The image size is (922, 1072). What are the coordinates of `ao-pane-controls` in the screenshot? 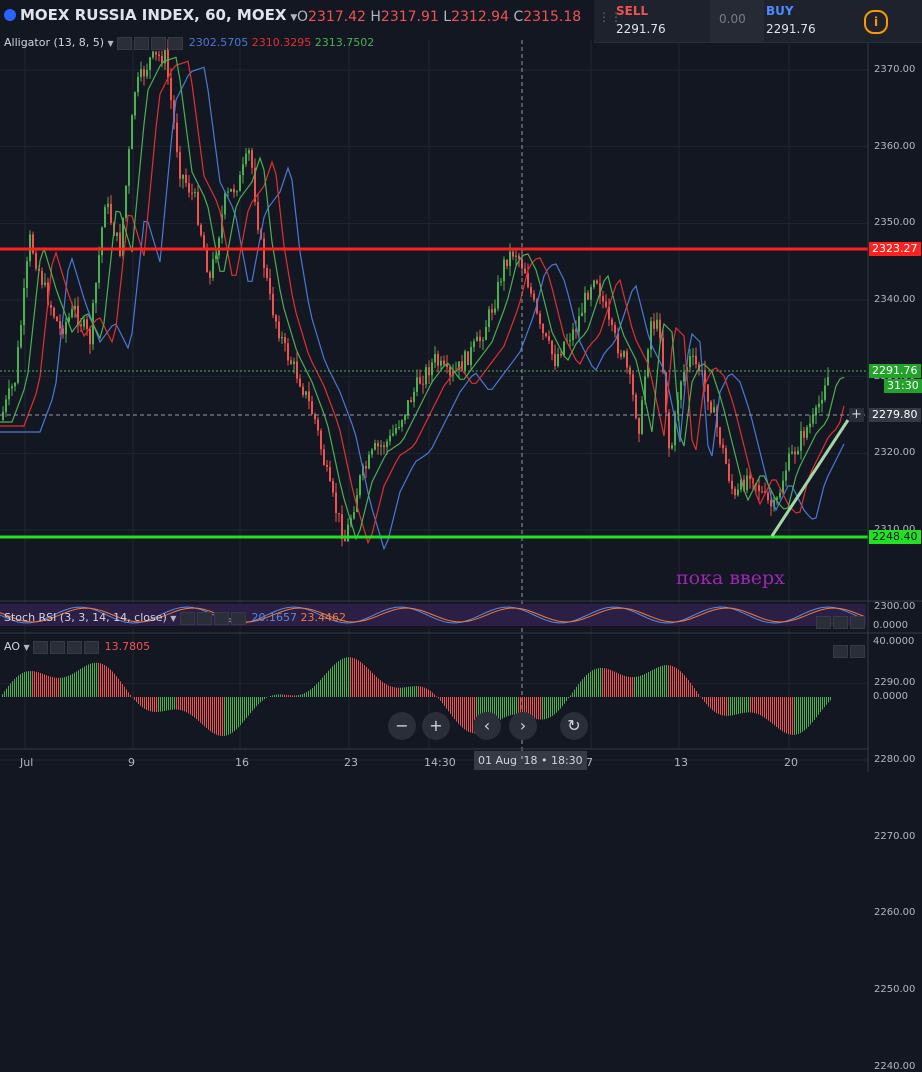 It's located at (850, 650).